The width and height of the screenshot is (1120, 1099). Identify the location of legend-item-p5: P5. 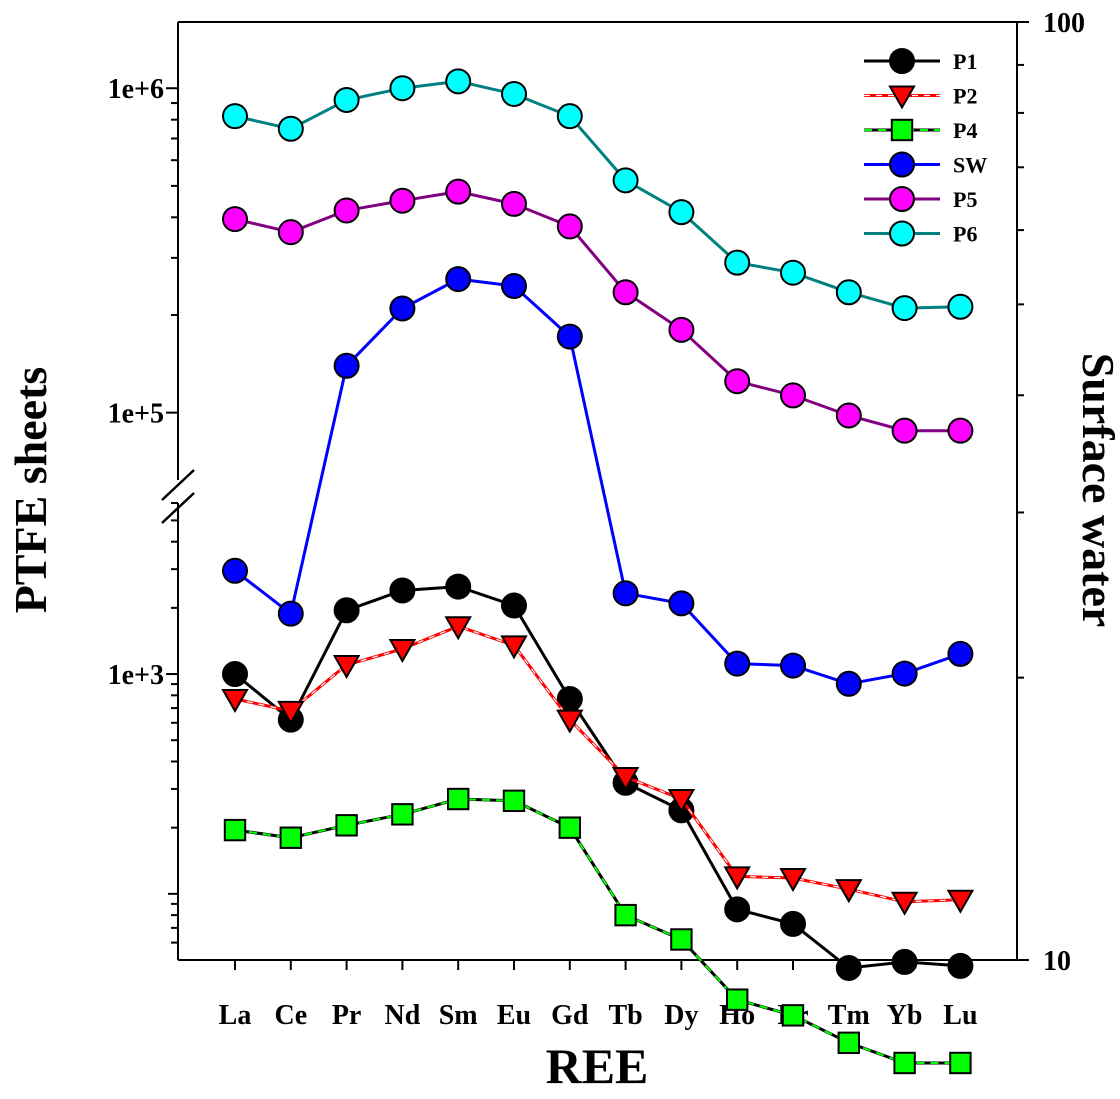
(920, 199).